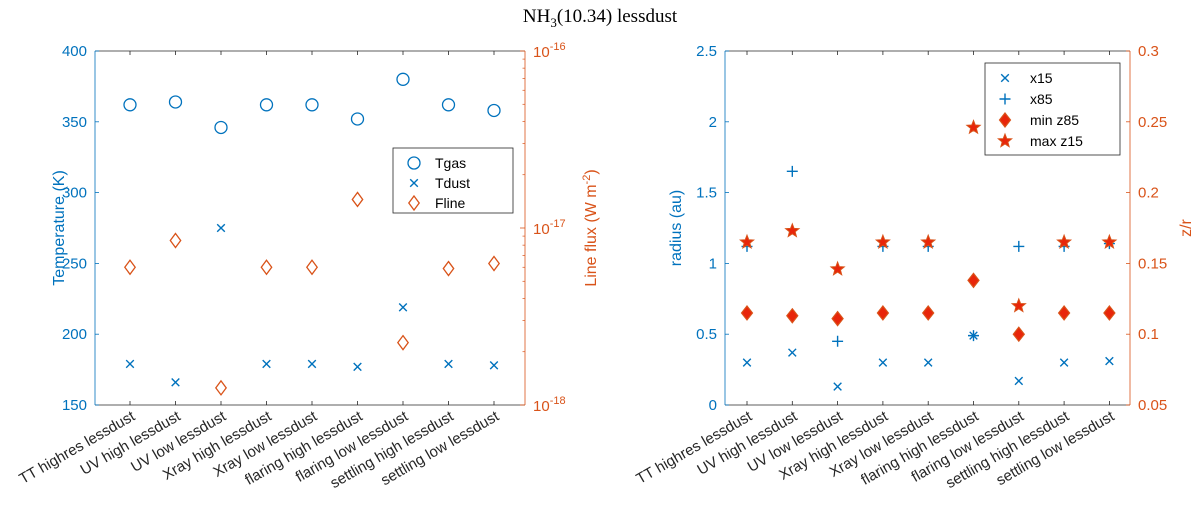 The height and width of the screenshot is (512, 1200). I want to click on legend: Tgas Tdust Fline, so click(453, 180).